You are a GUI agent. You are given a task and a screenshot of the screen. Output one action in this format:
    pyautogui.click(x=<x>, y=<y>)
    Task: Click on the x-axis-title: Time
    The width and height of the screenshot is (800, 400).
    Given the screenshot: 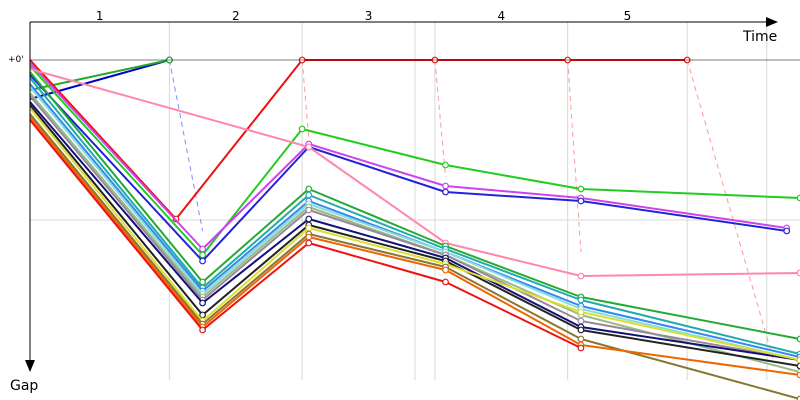 What is the action you would take?
    pyautogui.click(x=759, y=37)
    